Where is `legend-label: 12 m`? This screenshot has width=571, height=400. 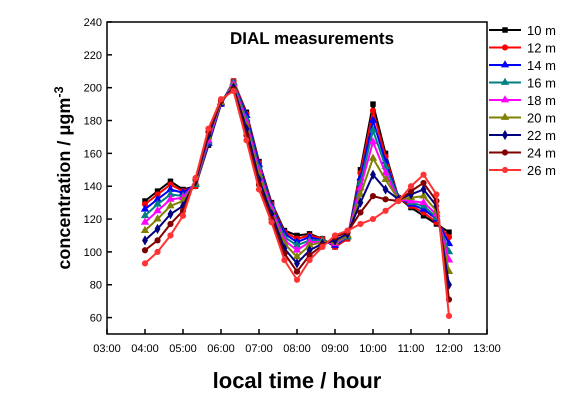 legend-label: 12 m is located at coordinates (541, 48).